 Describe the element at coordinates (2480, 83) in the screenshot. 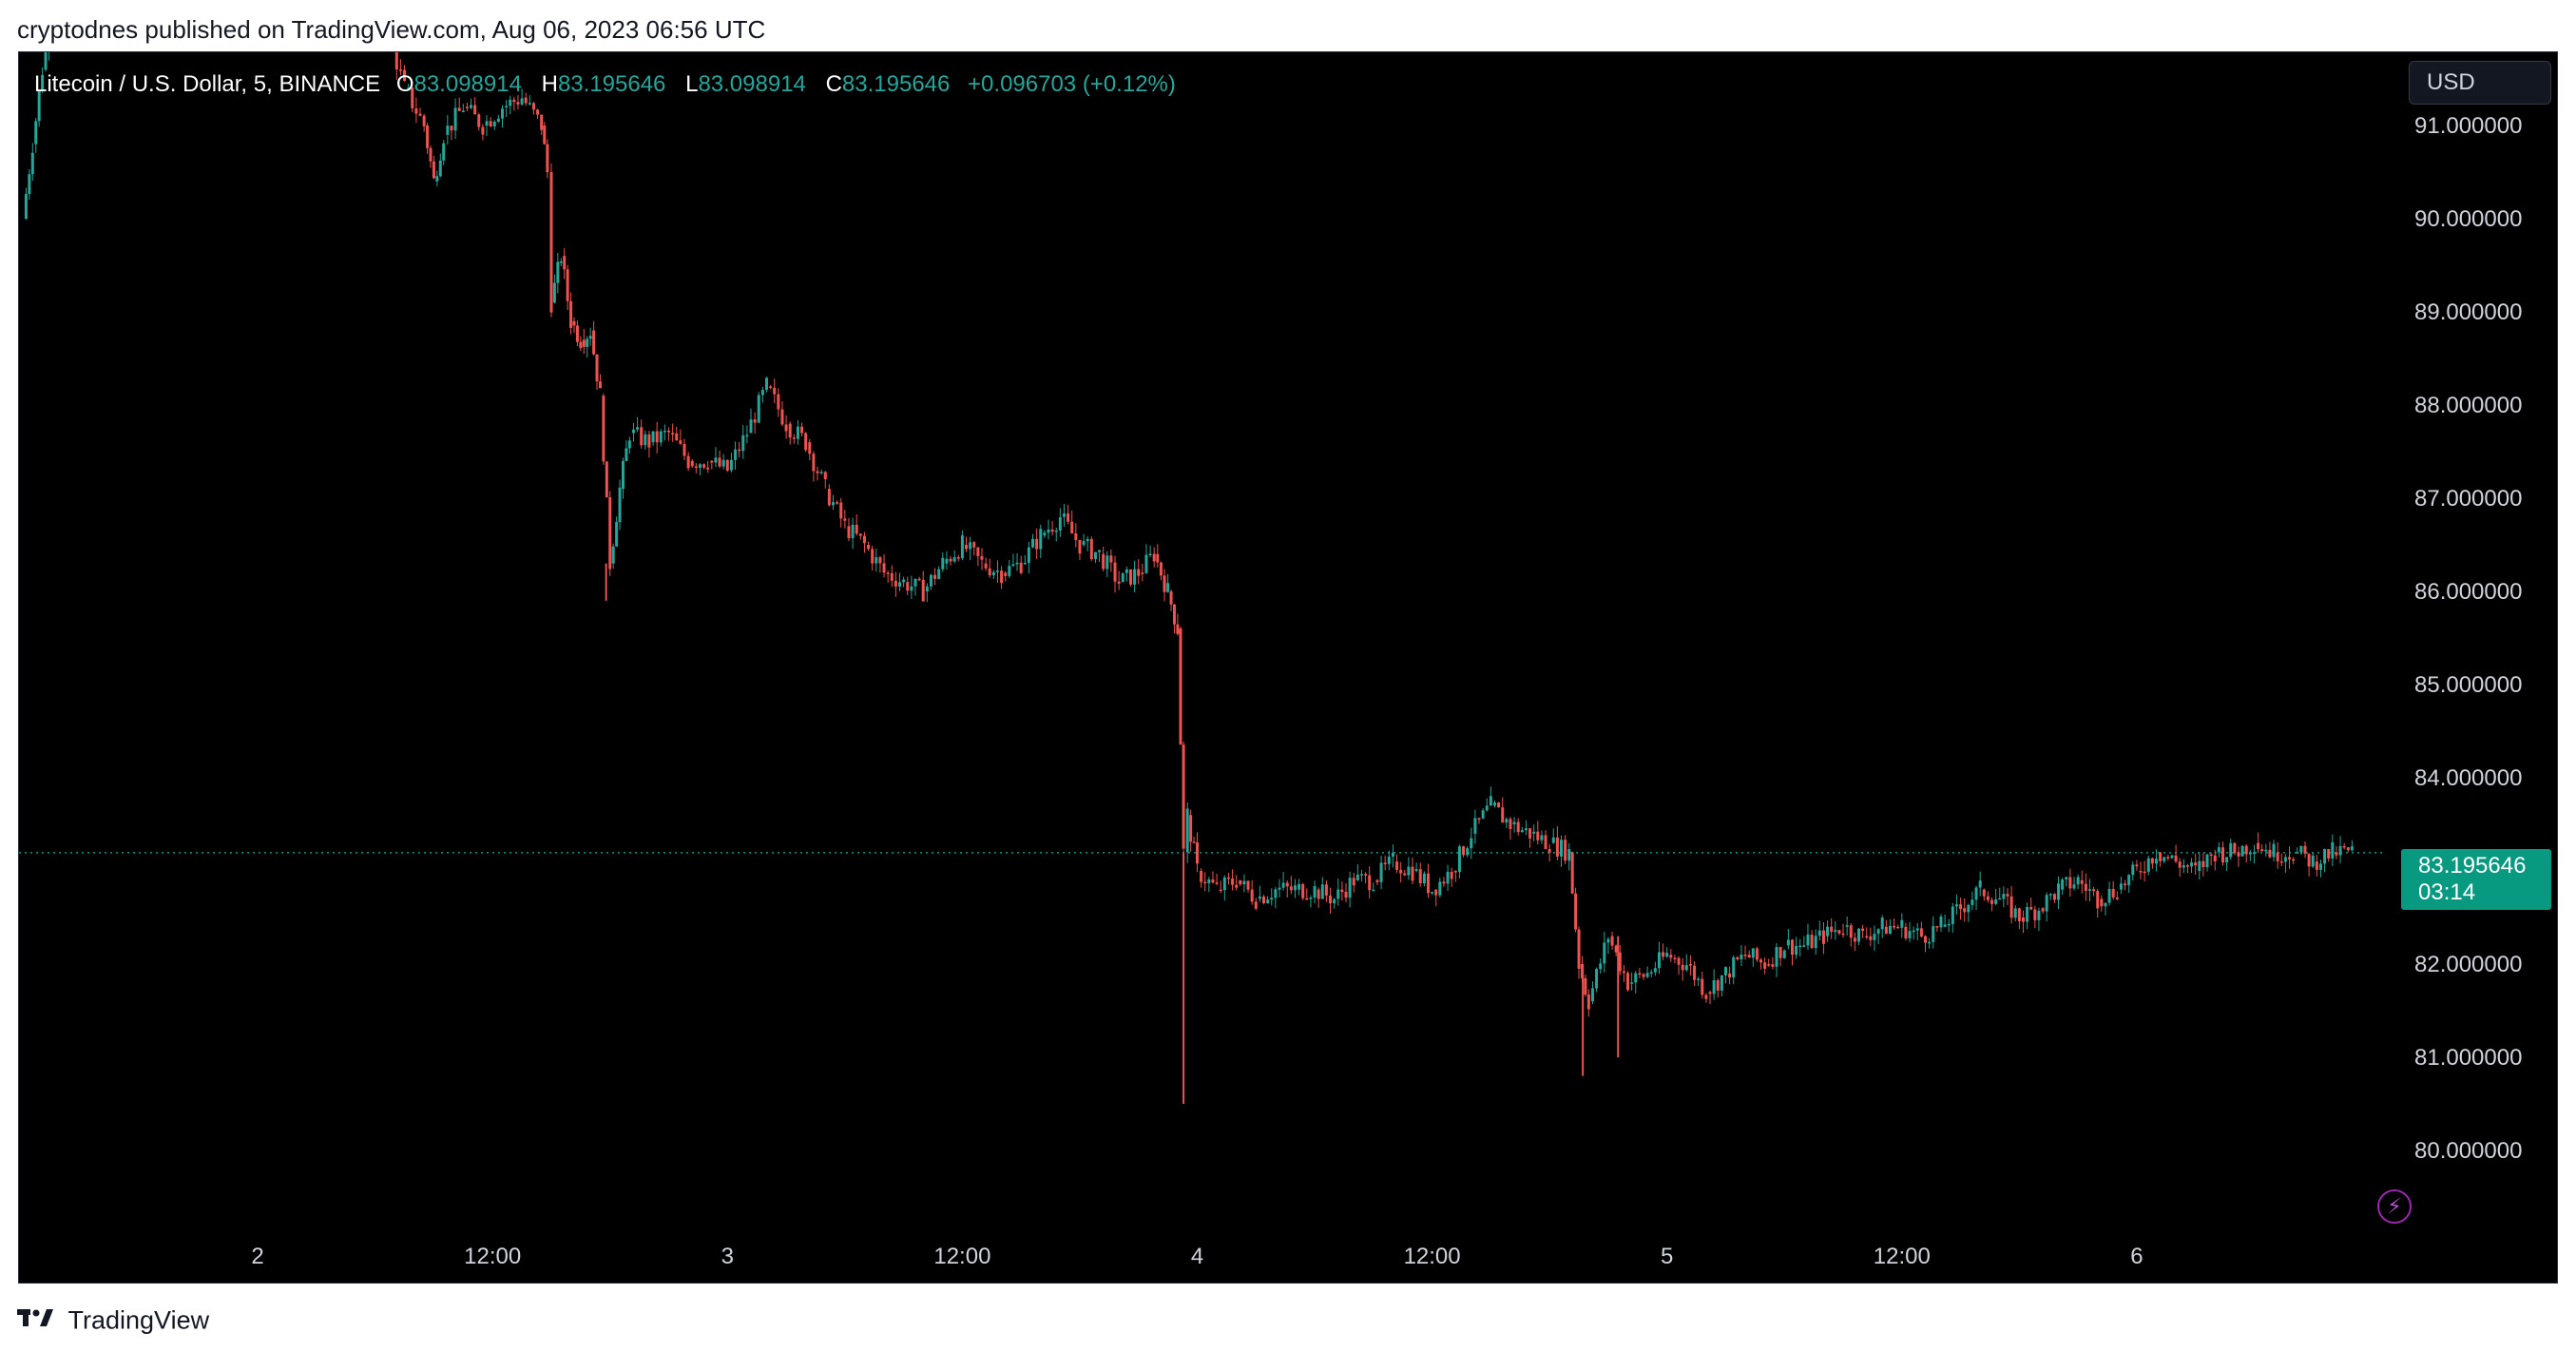

I see `currency-button: USD` at that location.